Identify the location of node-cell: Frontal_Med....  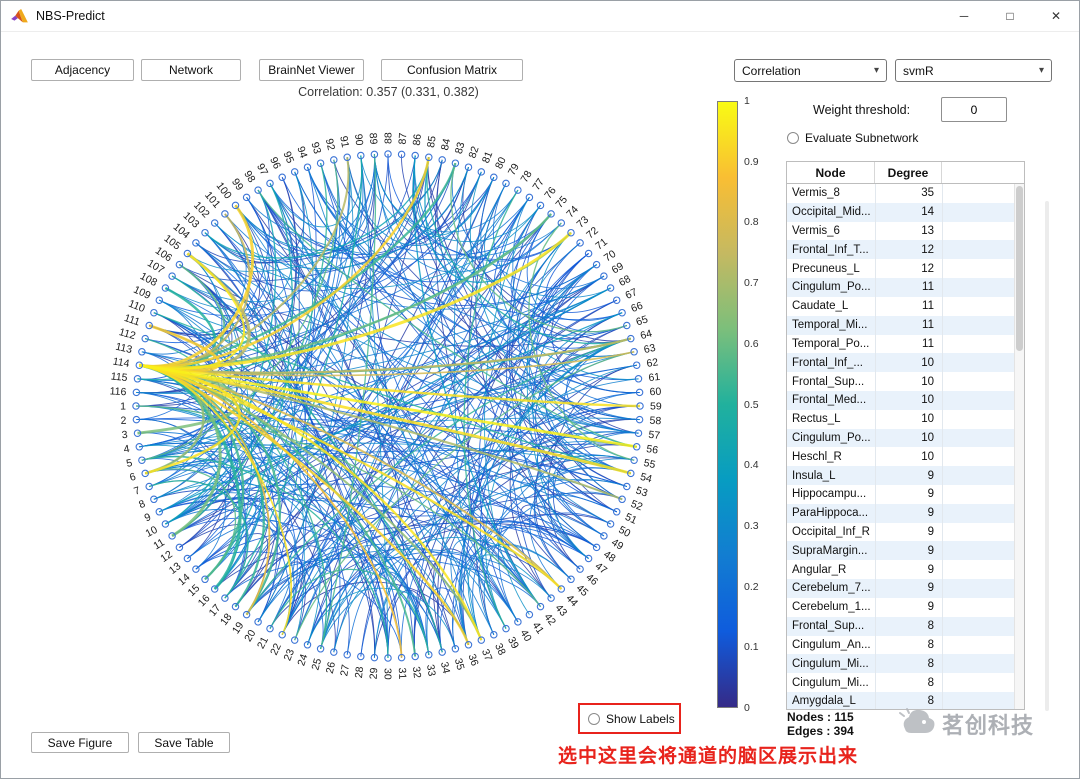
(829, 400).